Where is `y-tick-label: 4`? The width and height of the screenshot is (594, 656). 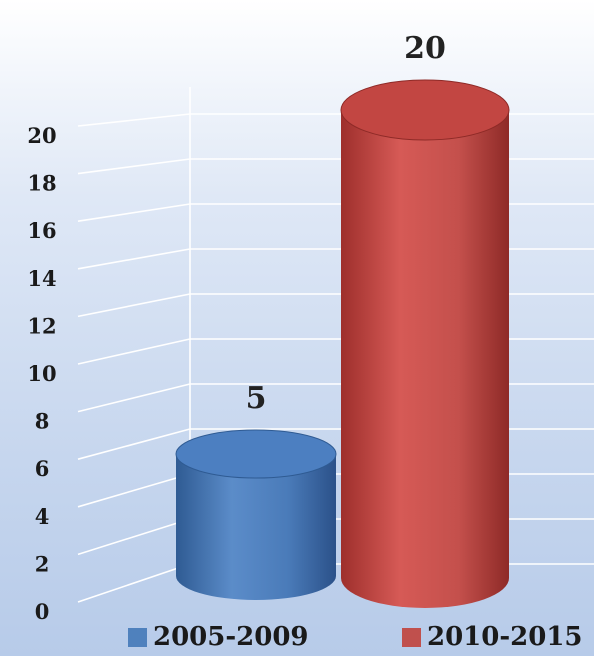
y-tick-label: 4 is located at coordinates (42, 516).